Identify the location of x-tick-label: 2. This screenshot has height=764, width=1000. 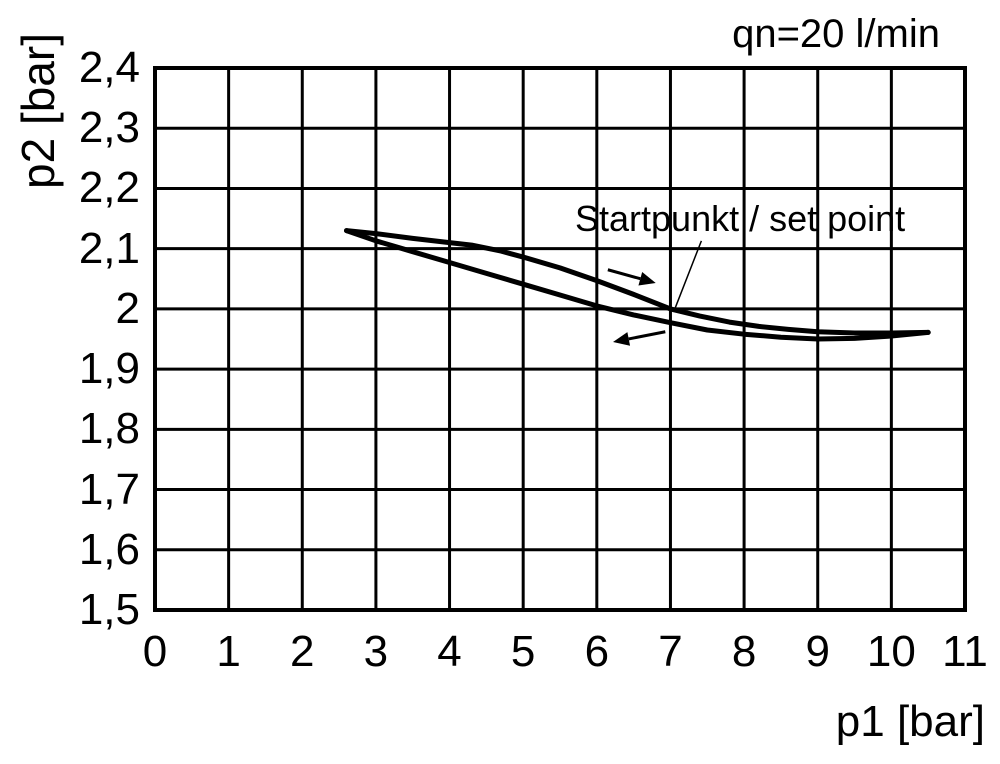
(302, 651).